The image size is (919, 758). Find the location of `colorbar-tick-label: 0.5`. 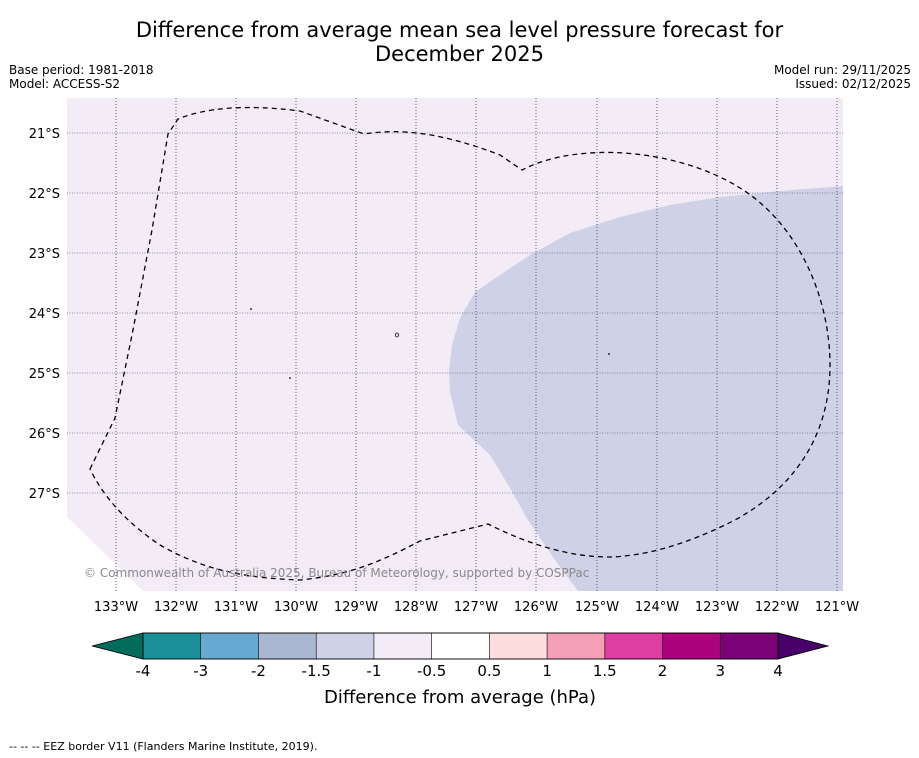

colorbar-tick-label: 0.5 is located at coordinates (489, 671).